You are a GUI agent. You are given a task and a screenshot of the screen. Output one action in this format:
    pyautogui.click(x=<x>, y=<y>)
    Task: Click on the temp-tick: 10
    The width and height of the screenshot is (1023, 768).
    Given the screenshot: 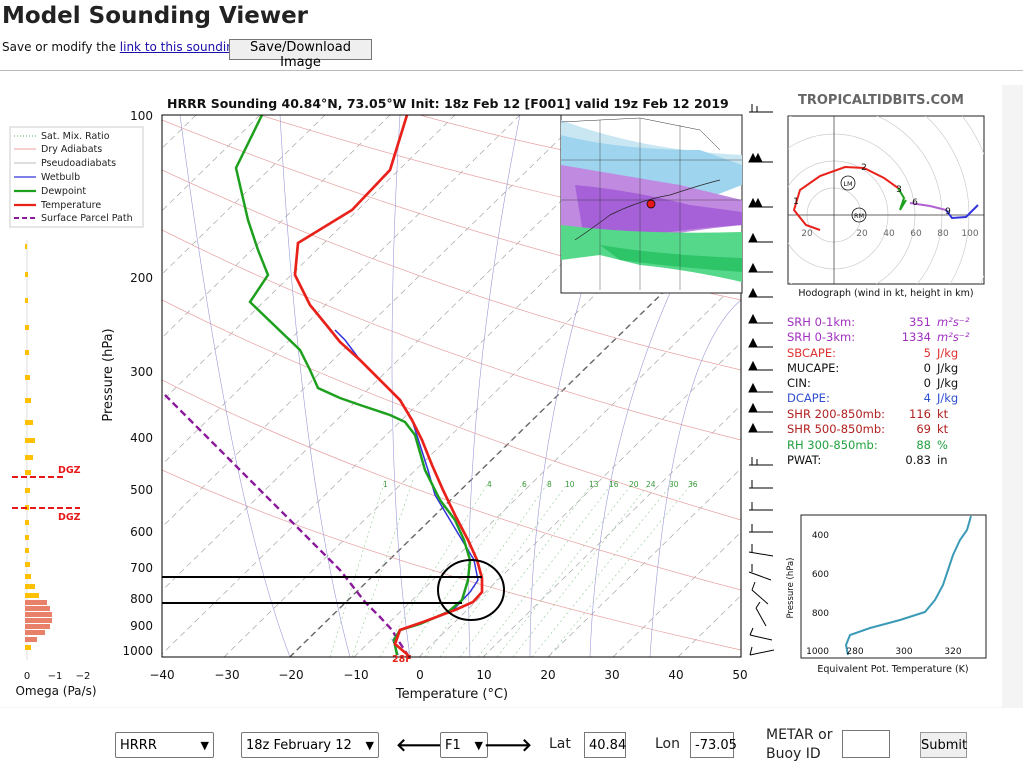 What is the action you would take?
    pyautogui.click(x=483, y=675)
    